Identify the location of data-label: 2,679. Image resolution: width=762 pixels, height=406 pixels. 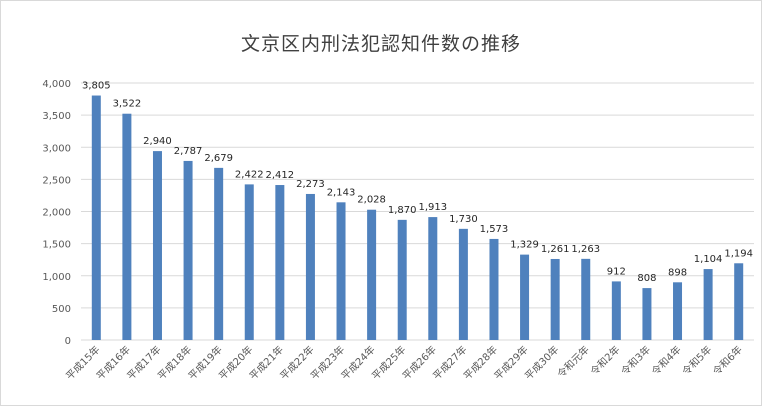
(218, 158).